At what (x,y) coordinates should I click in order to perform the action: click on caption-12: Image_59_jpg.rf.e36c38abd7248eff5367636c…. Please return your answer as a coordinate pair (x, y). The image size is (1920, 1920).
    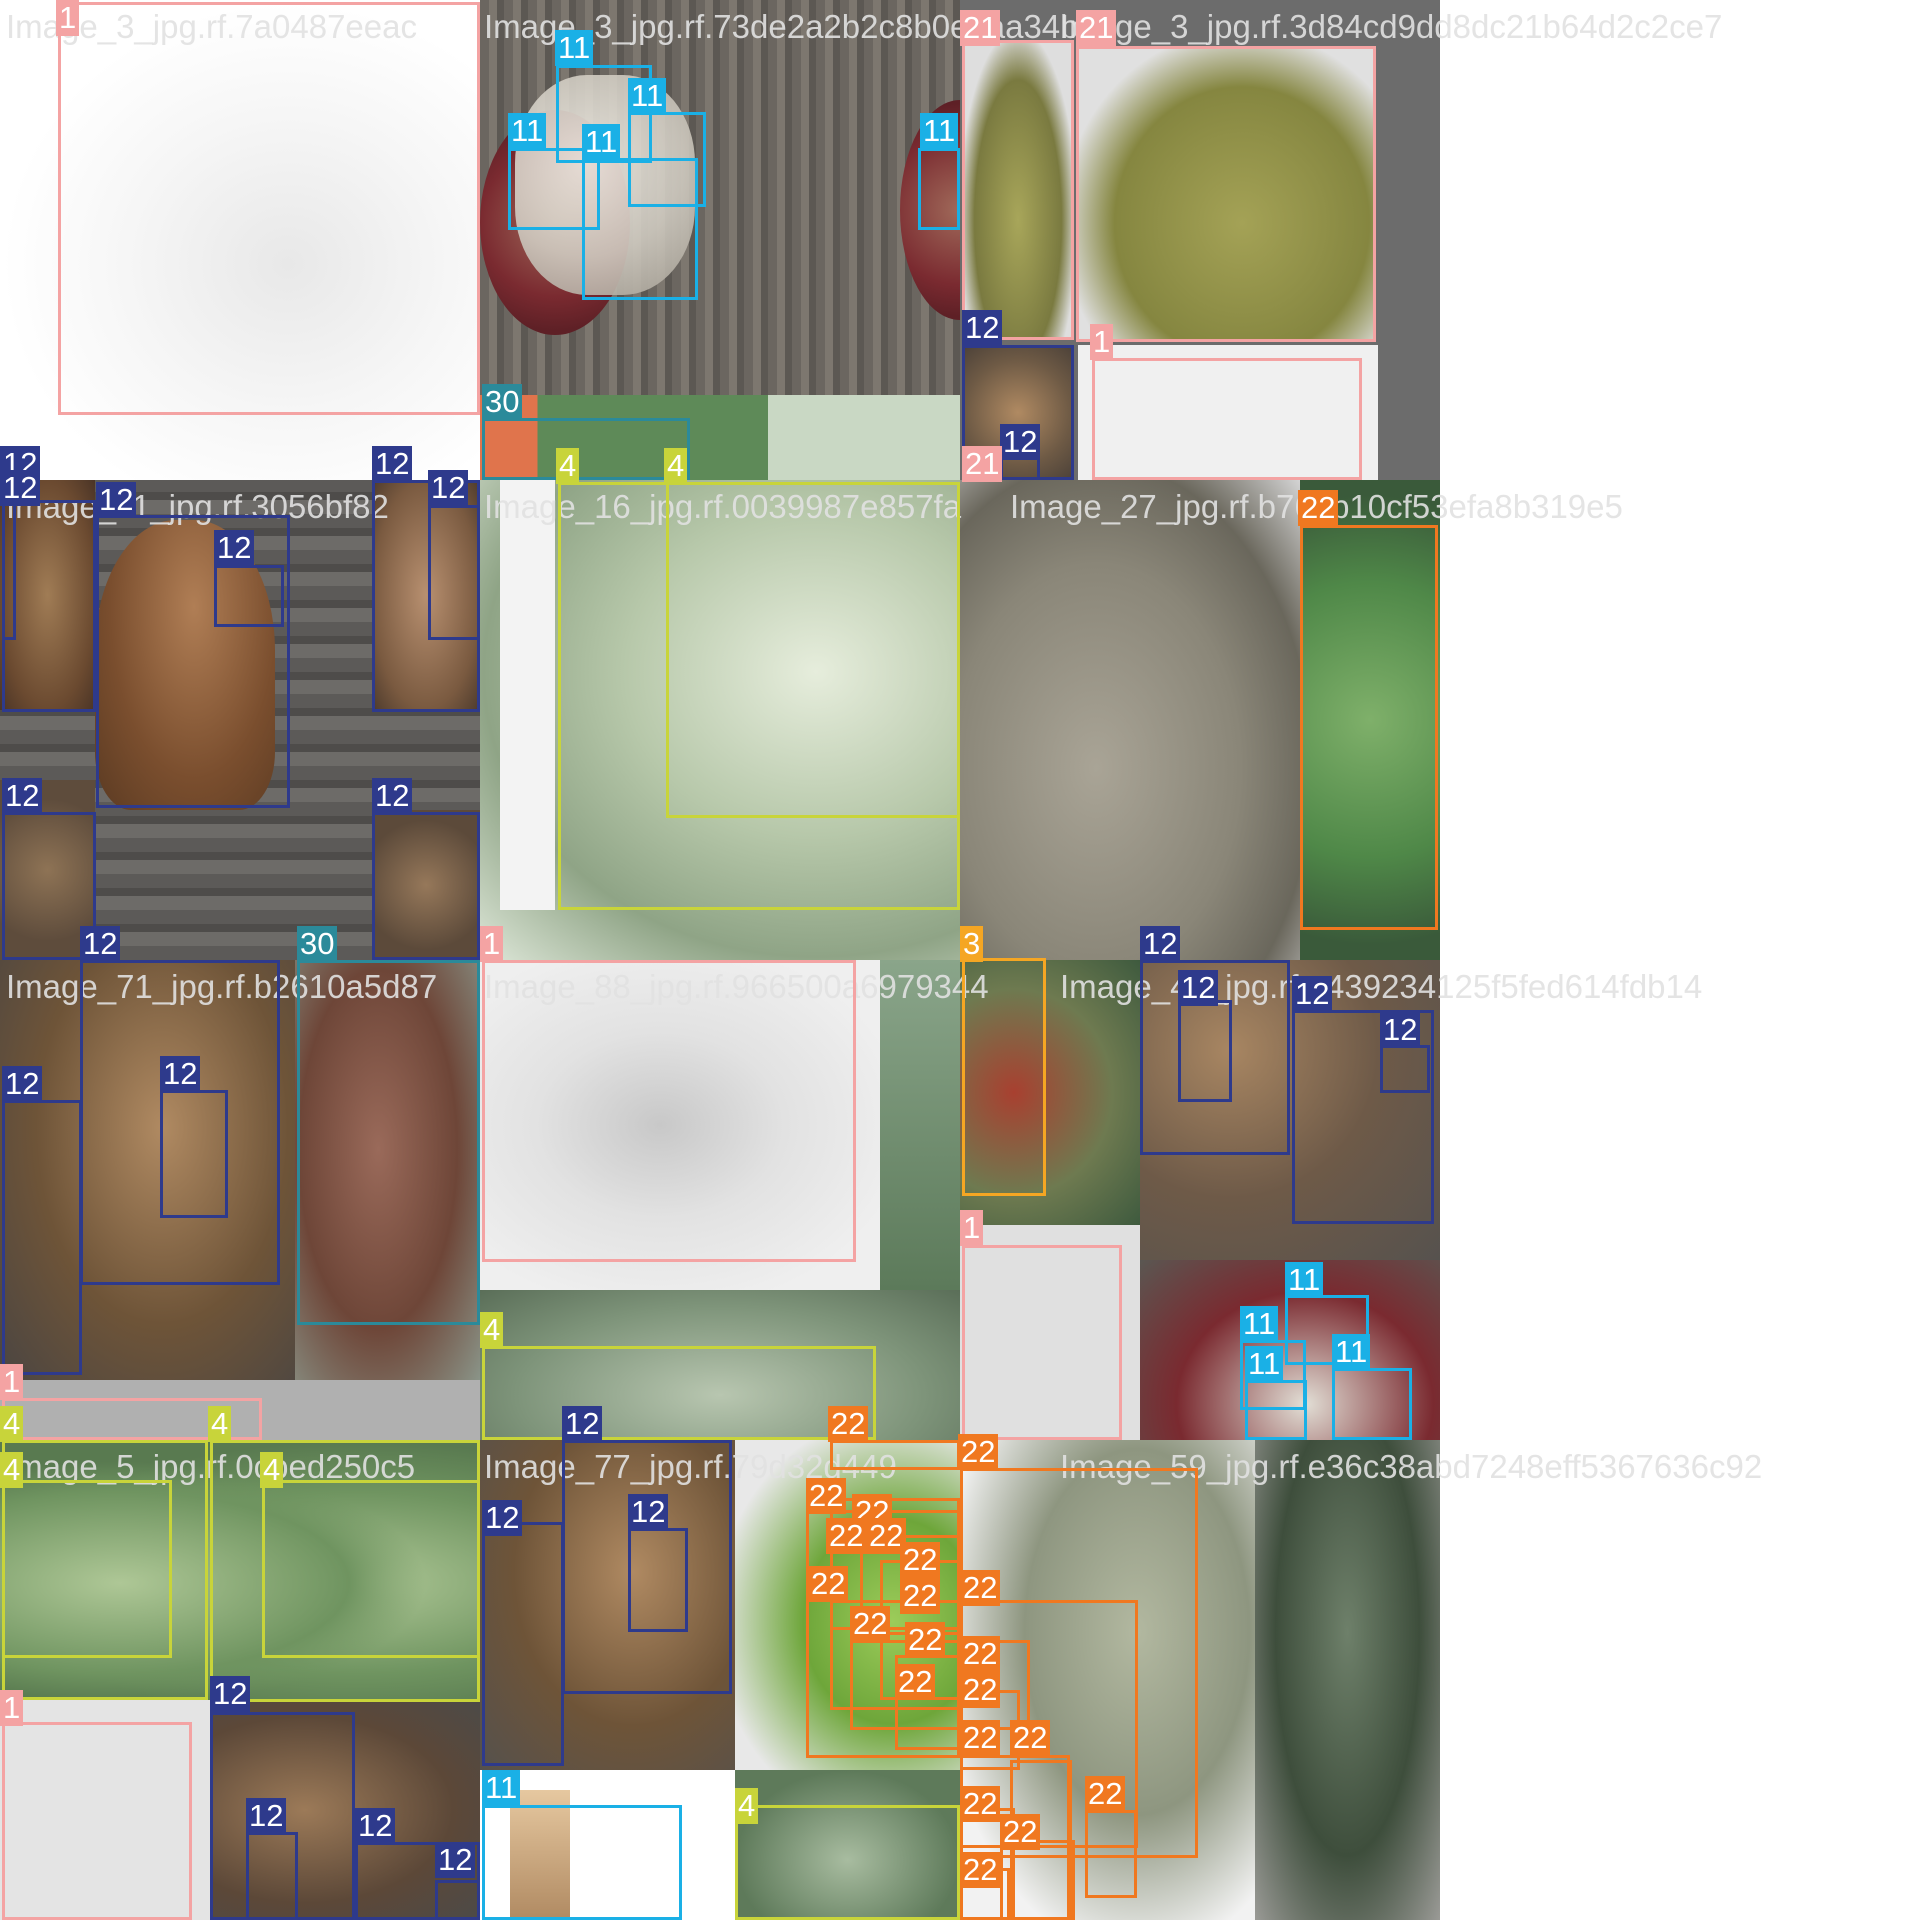
    Looking at the image, I should click on (1411, 1466).